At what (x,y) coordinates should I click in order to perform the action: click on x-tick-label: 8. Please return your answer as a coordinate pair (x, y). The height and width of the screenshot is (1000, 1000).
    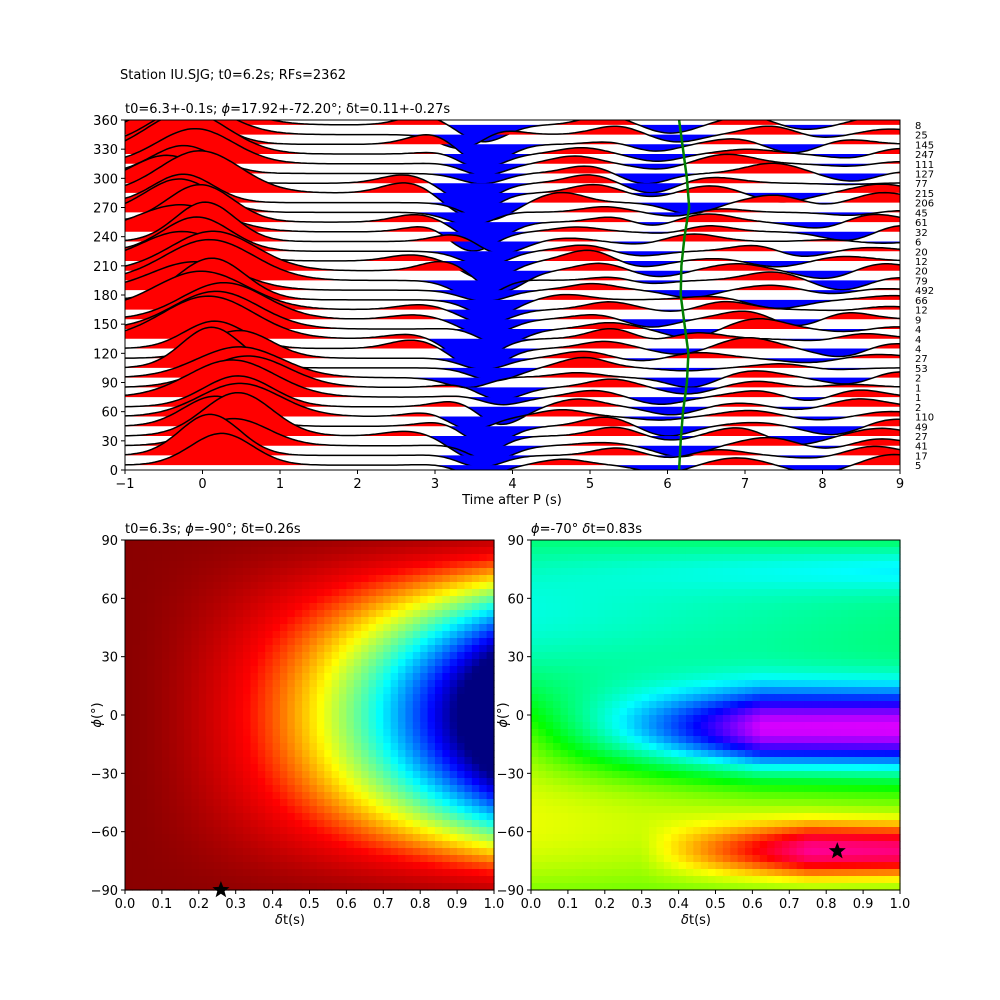
    Looking at the image, I should click on (822, 484).